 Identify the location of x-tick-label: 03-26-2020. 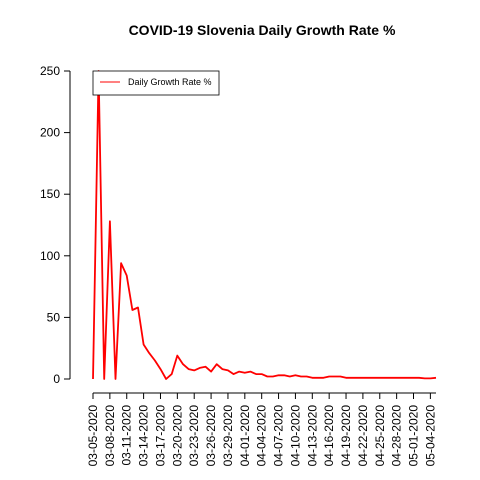
(211, 436).